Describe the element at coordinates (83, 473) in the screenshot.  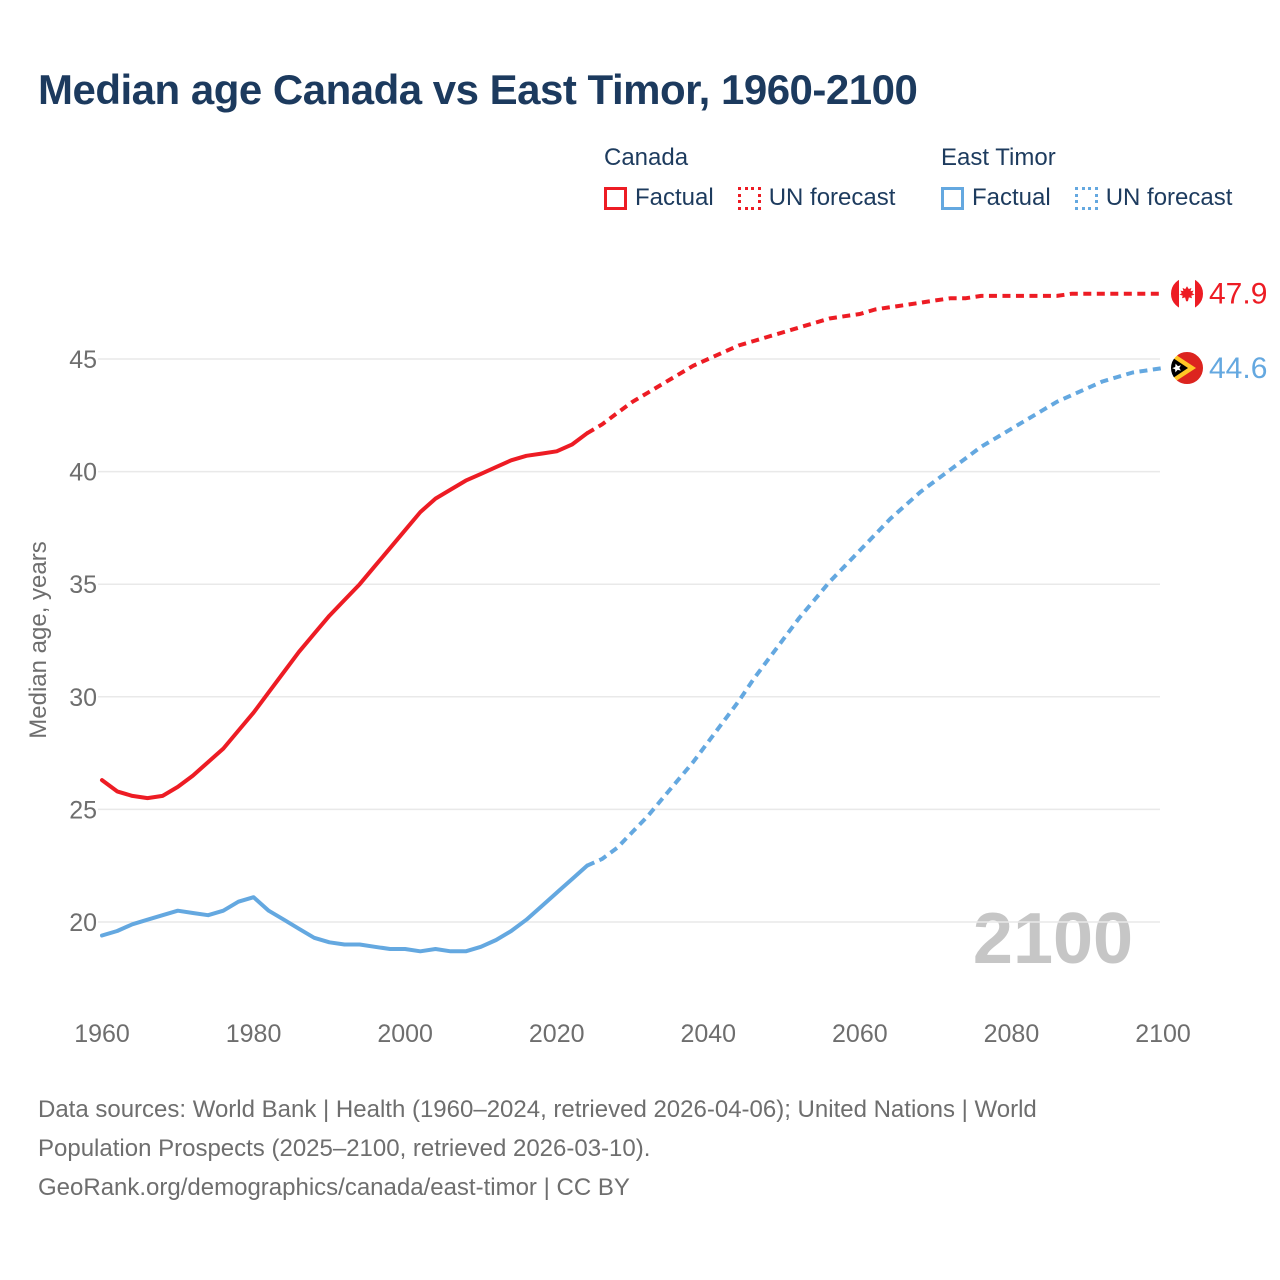
I see `y-tick-label: 40` at that location.